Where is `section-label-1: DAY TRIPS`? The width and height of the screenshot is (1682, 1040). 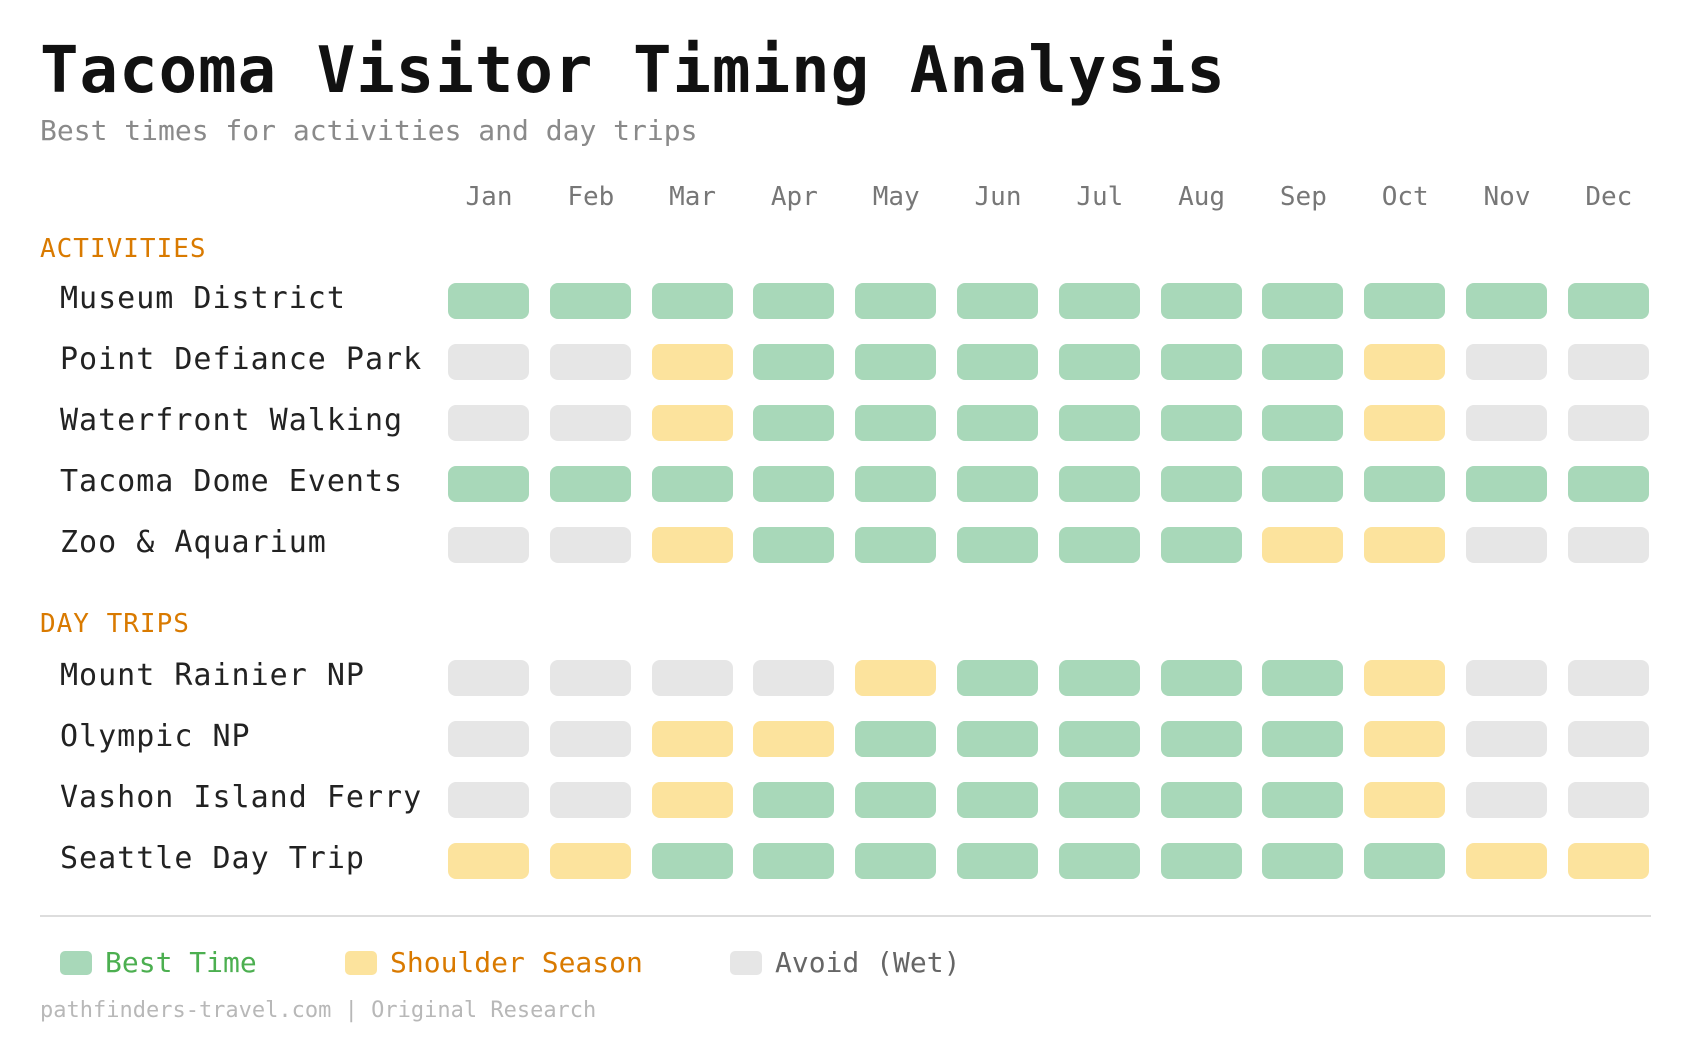 section-label-1: DAY TRIPS is located at coordinates (115, 624).